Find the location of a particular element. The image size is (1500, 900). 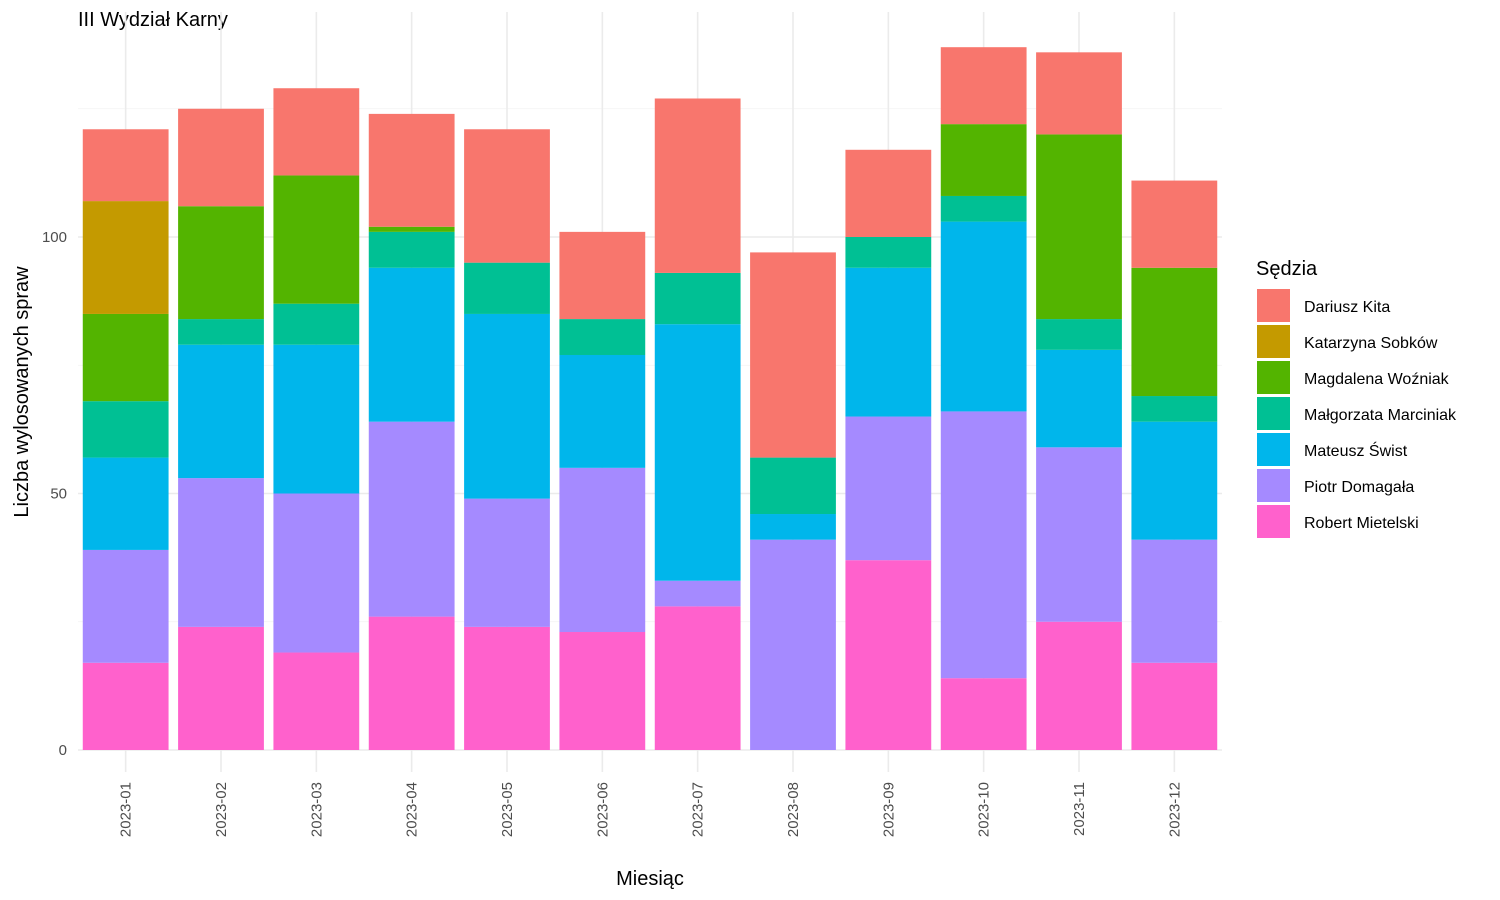

y-tick-label: 0 is located at coordinates (63, 750).